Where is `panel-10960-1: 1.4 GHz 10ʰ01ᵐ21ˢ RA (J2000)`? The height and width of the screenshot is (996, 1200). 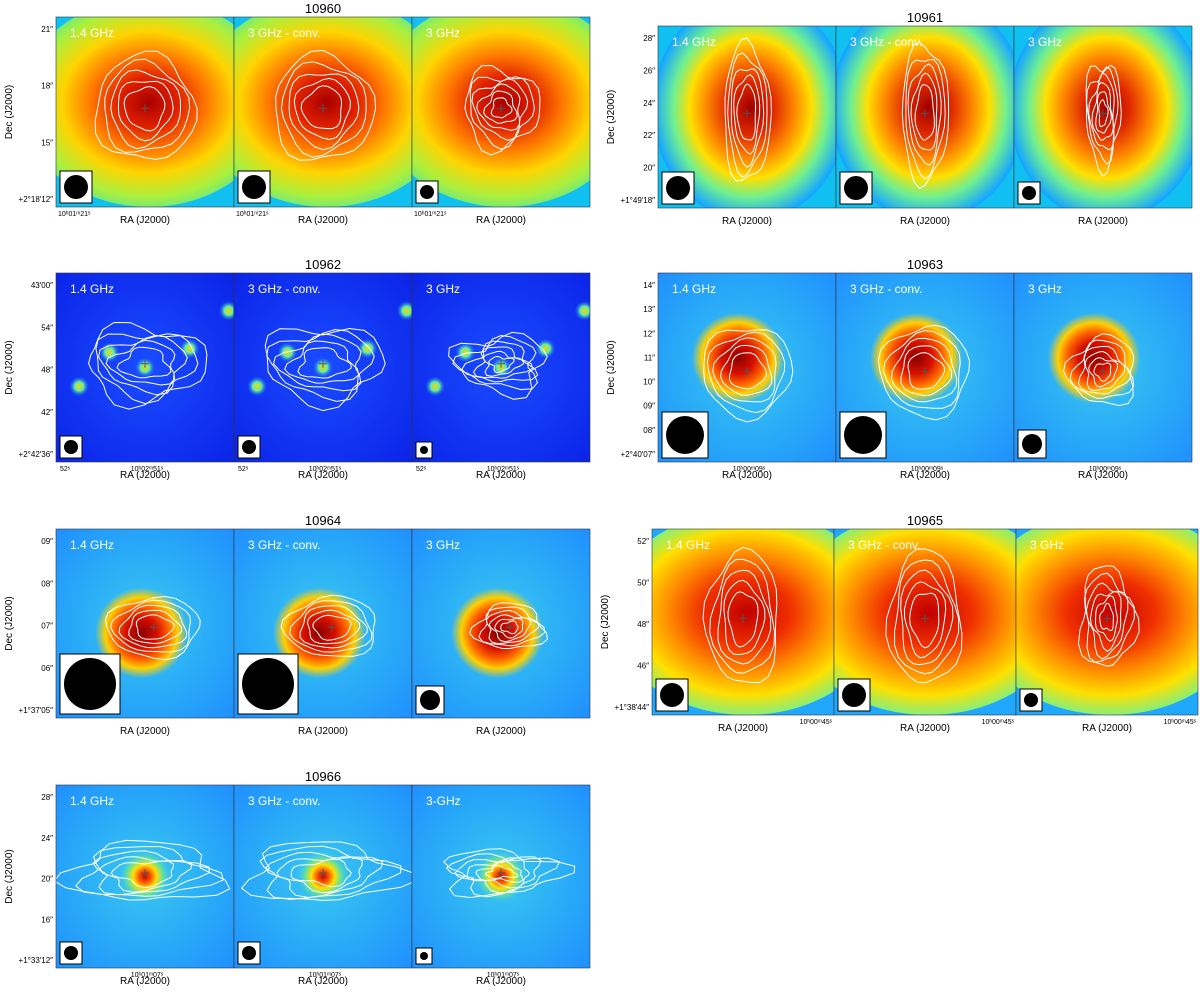 panel-10960-1: 1.4 GHz 10ʰ01ᵐ21ˢ RA (J2000) is located at coordinates (145, 121).